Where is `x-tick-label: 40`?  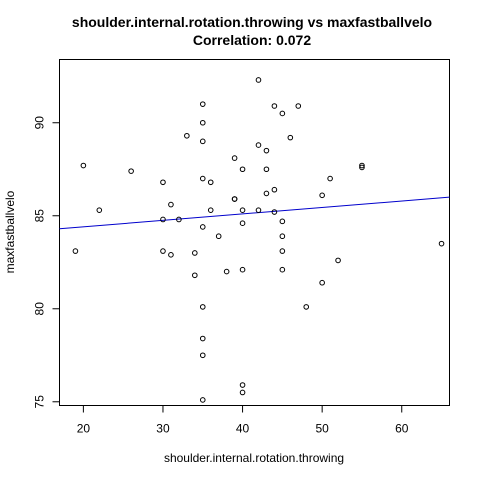
x-tick-label: 40 is located at coordinates (243, 429).